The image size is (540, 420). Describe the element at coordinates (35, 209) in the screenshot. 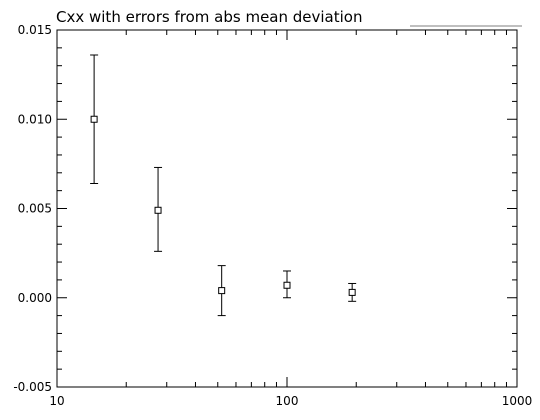

I see `y-tick-label: 0.005` at that location.